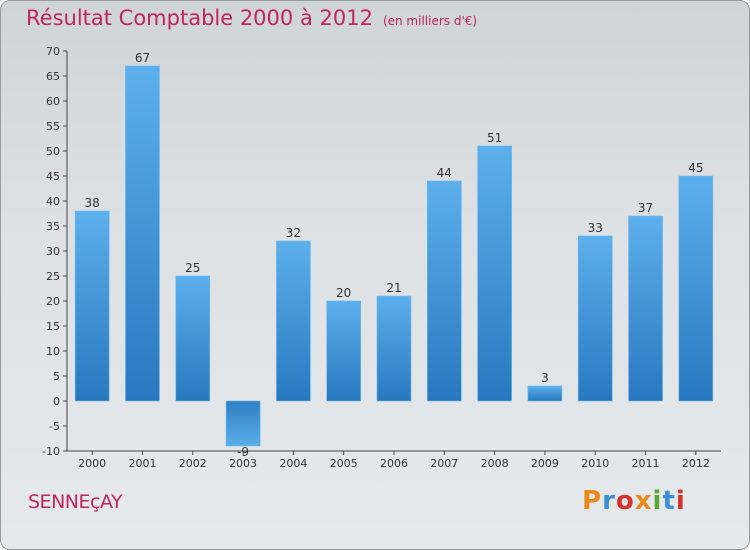 The width and height of the screenshot is (750, 550). Describe the element at coordinates (293, 233) in the screenshot. I see `data-label: 32` at that location.